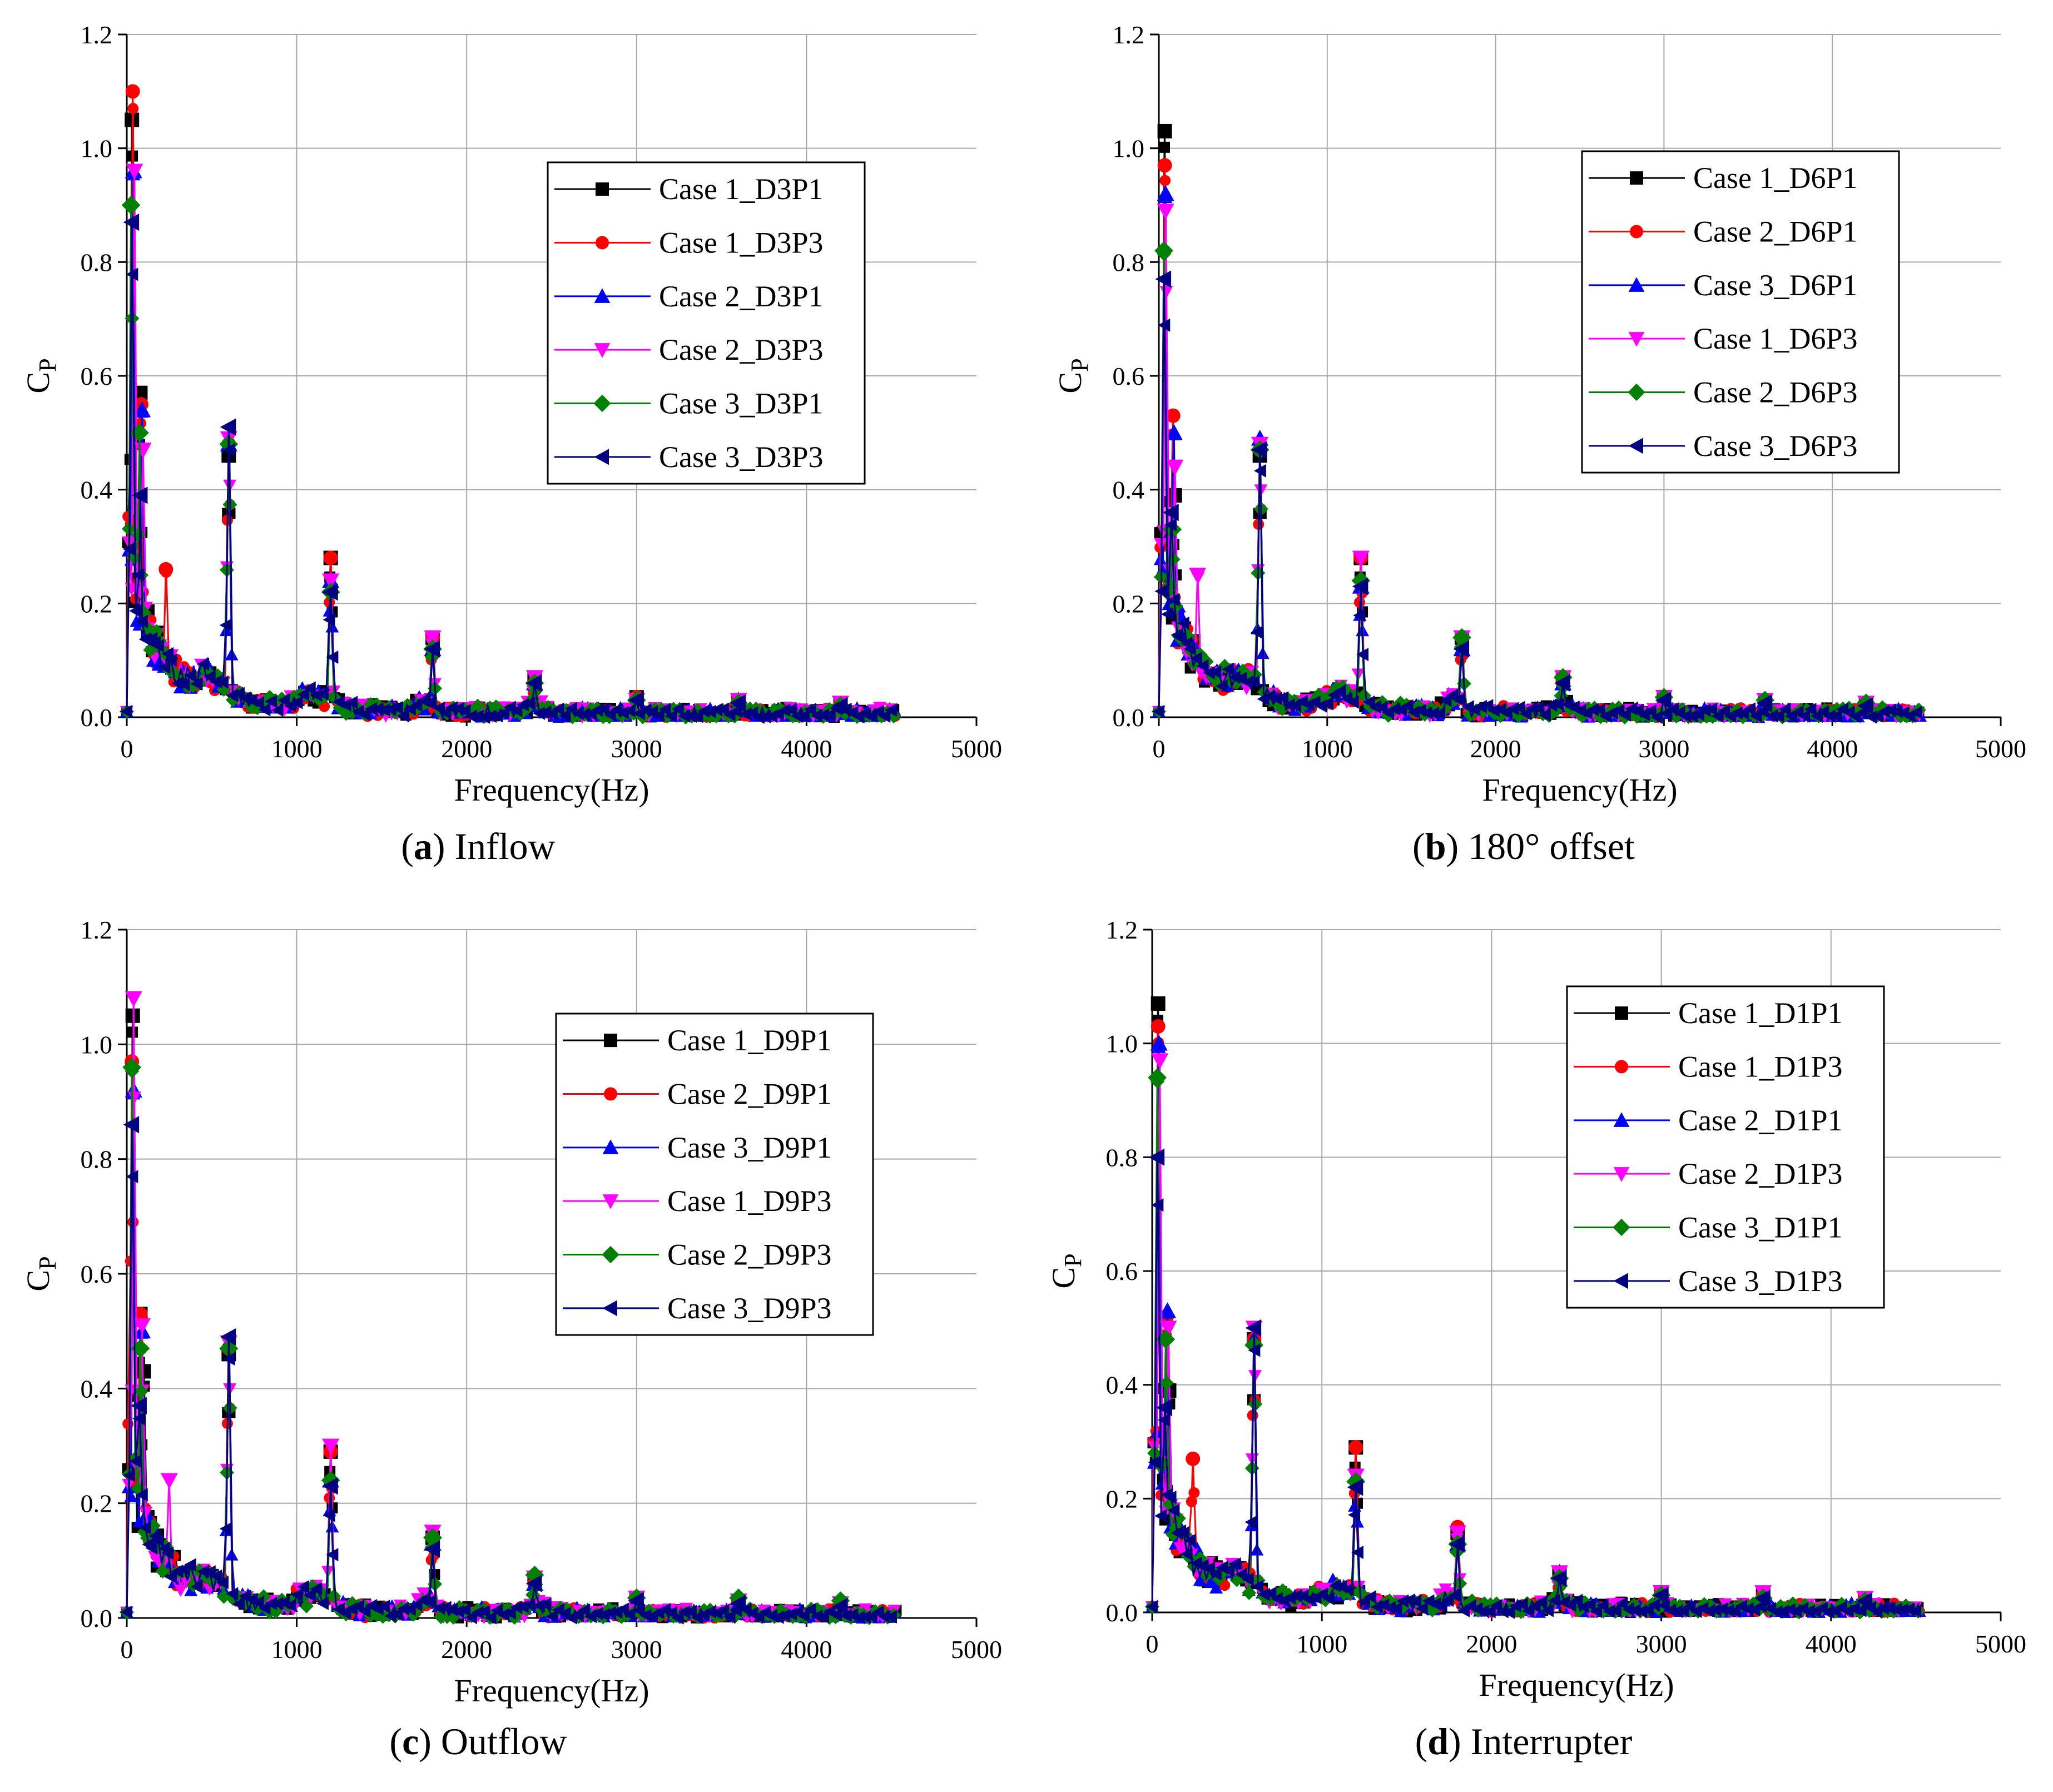 The width and height of the screenshot is (2053, 1792). What do you see at coordinates (97, 35) in the screenshot?
I see `y-tick-label: 1.2` at bounding box center [97, 35].